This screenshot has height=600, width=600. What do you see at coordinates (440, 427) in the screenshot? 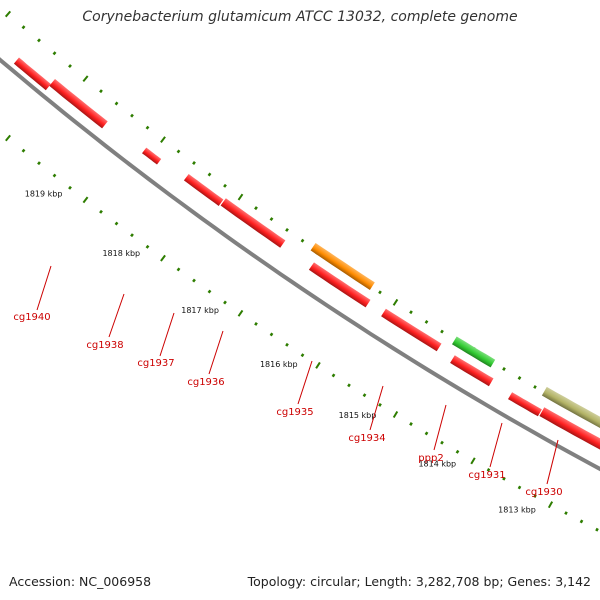
I see `gene-label-line-ppp2` at bounding box center [440, 427].